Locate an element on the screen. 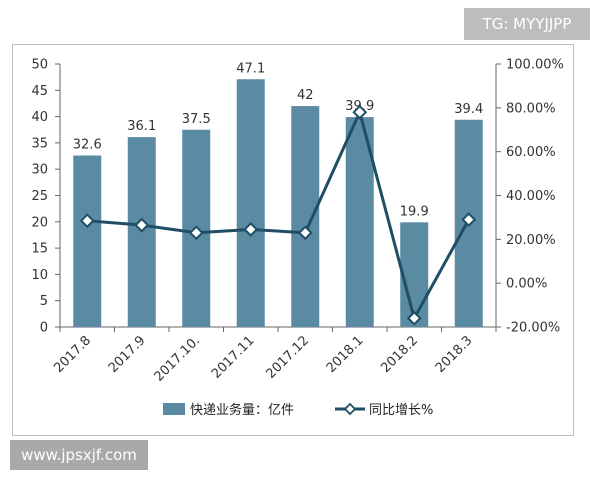 The width and height of the screenshot is (600, 480). right-tick-label: 0.00% is located at coordinates (526, 284).